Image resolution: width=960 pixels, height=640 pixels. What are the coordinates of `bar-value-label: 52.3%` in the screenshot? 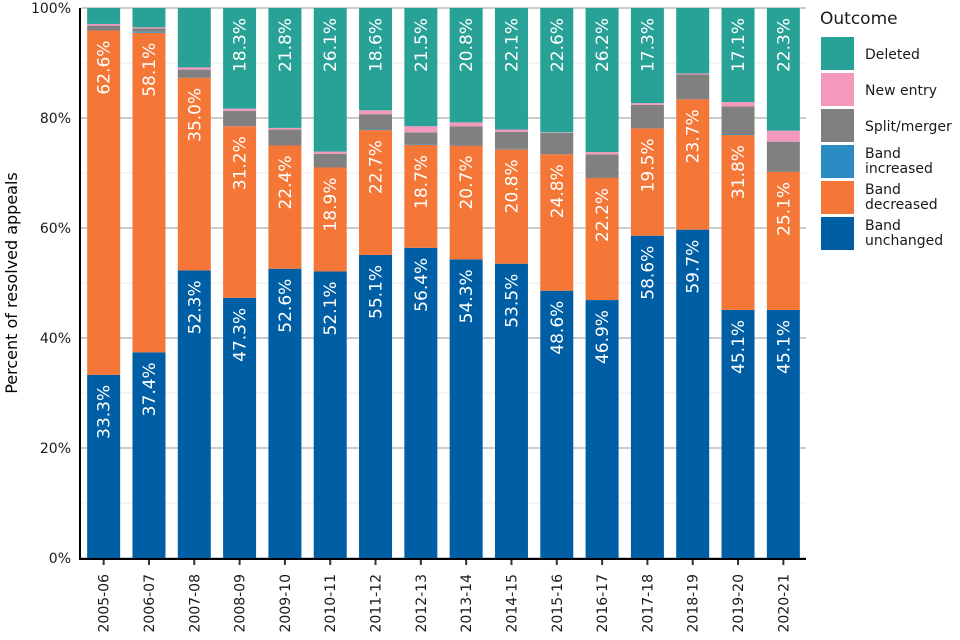 It's located at (195, 307).